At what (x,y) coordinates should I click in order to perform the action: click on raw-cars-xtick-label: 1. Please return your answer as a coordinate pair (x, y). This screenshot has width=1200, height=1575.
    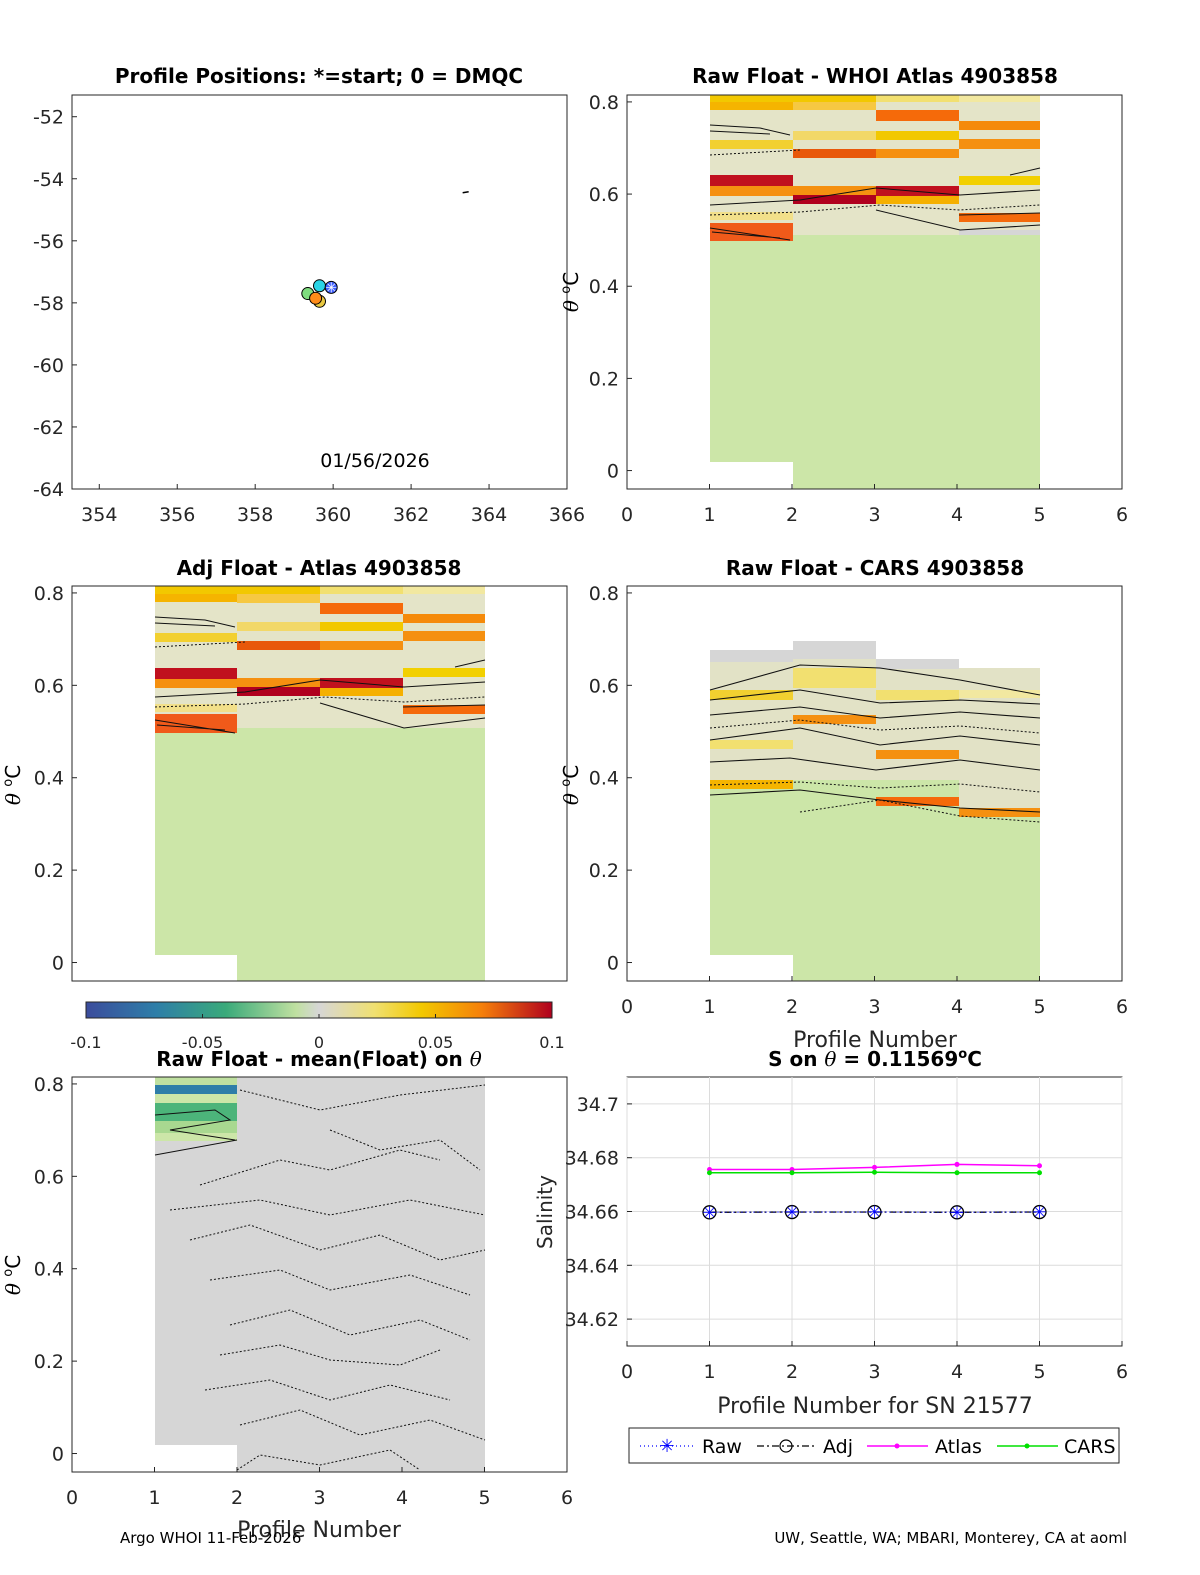
    Looking at the image, I should click on (709, 1007).